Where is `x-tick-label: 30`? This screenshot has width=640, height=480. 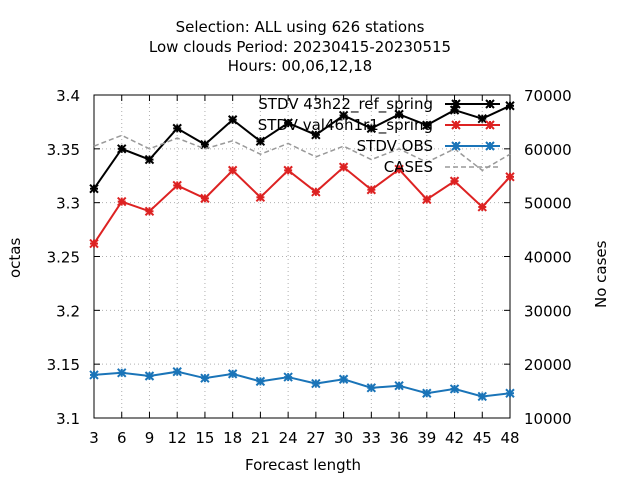 x-tick-label: 30 is located at coordinates (343, 438).